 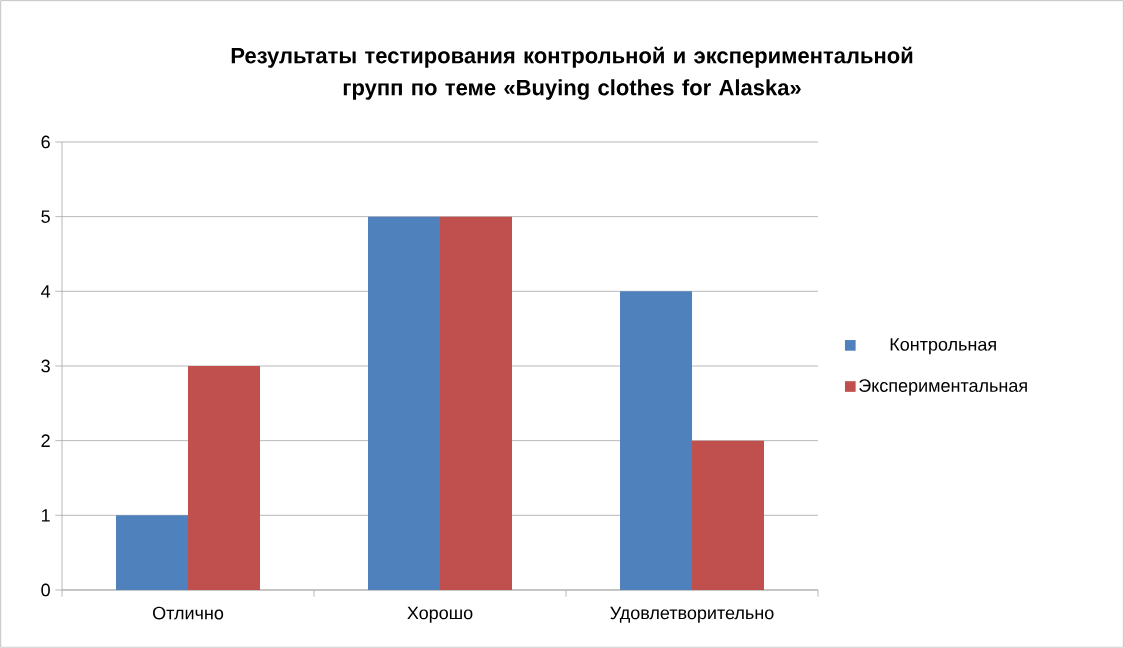 What do you see at coordinates (440, 614) in the screenshot?
I see `x-tick-label: Хорошо` at bounding box center [440, 614].